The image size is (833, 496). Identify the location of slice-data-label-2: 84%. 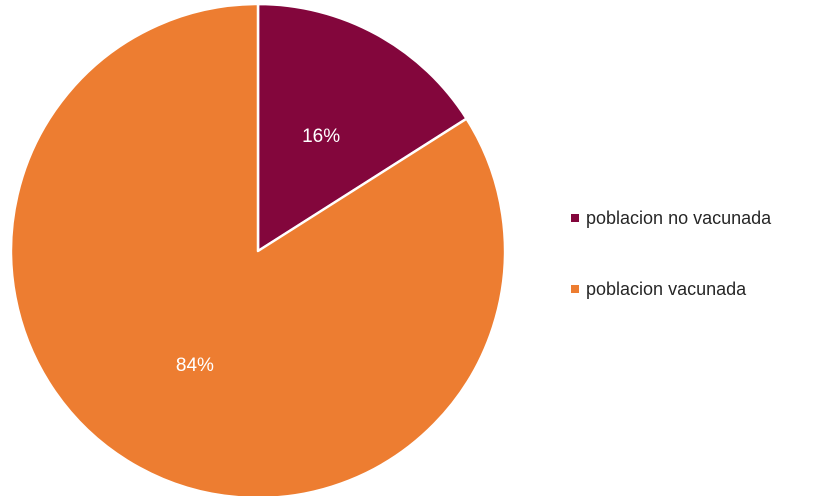
(195, 365).